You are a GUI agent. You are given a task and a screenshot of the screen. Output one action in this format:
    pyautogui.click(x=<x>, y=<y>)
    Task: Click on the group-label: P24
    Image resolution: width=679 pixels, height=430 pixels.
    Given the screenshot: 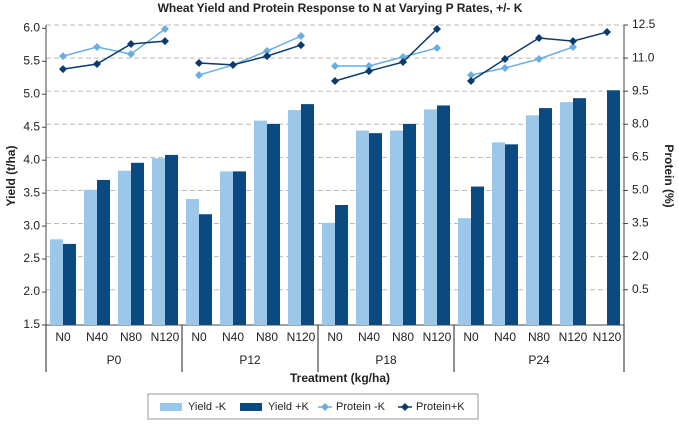 What is the action you would take?
    pyautogui.click(x=539, y=360)
    